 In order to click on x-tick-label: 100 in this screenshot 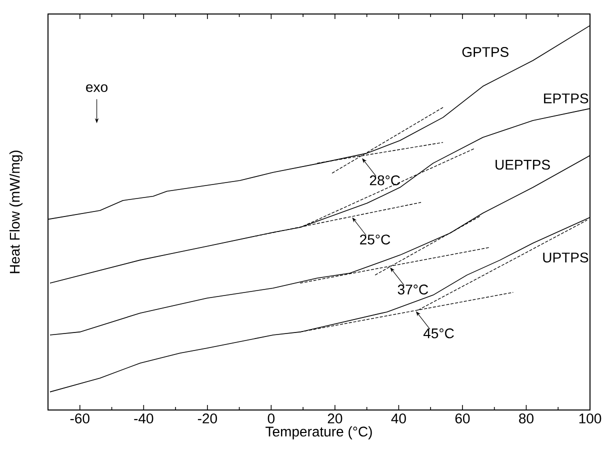, I will do `click(590, 419)`.